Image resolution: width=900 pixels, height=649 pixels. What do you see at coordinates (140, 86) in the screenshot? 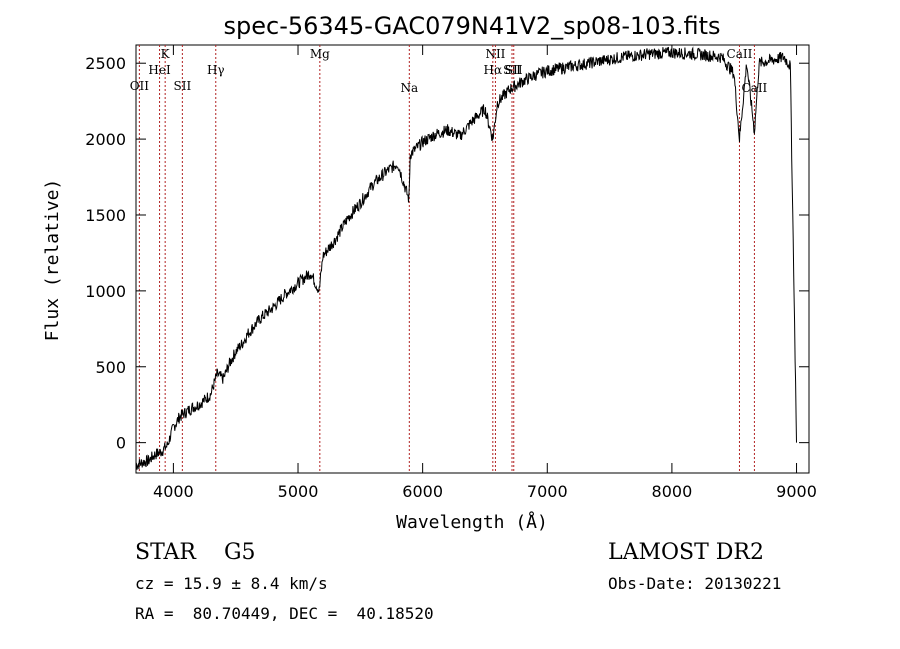
I see `spectral-line-label: OII` at bounding box center [140, 86].